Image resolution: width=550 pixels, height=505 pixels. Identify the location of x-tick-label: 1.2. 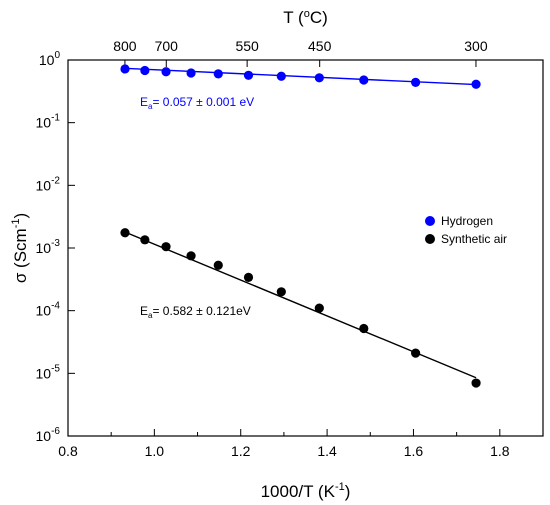
(241, 451).